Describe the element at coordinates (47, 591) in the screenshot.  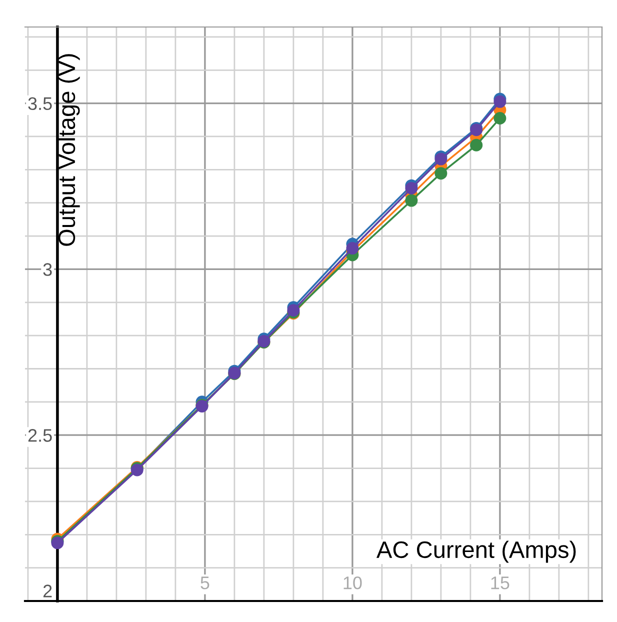
I see `y-tick-label: 2` at that location.